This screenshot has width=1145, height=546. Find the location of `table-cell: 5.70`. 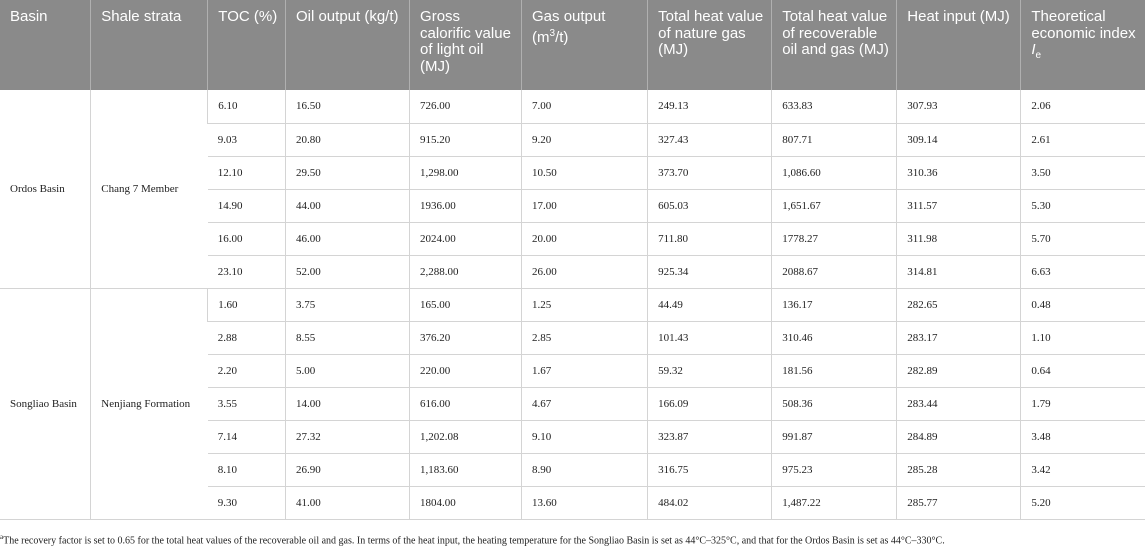

table-cell: 5.70 is located at coordinates (1082, 239).